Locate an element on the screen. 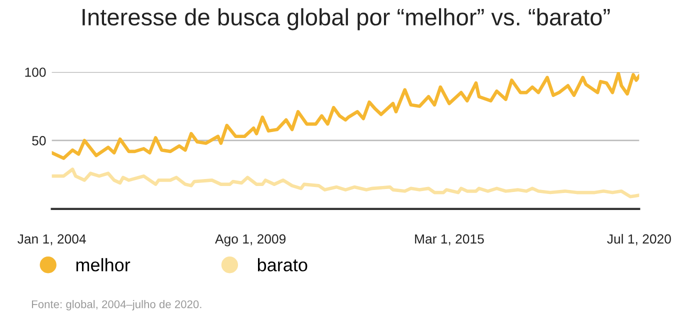 The height and width of the screenshot is (320, 691). legend-label: melhor is located at coordinates (103, 265).